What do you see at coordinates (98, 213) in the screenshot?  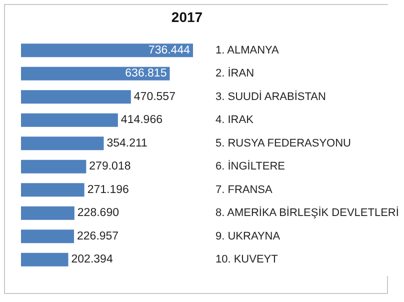 I see `data-label: 228.690` at bounding box center [98, 213].